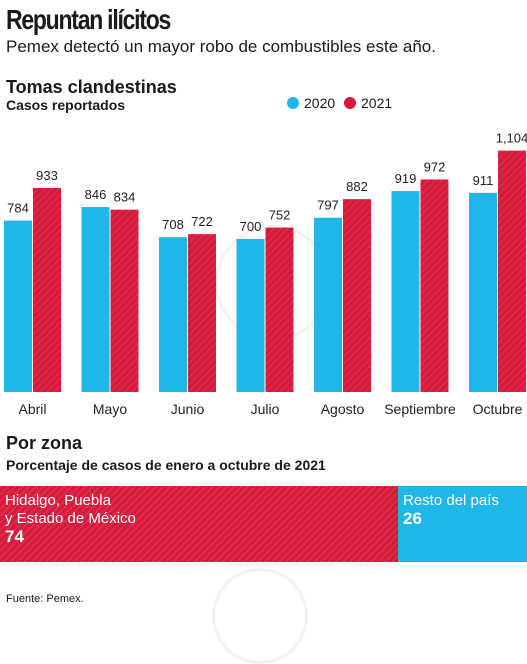 Image resolution: width=527 pixels, height=664 pixels. I want to click on zone-label-line2: y Estado de México, so click(70, 518).